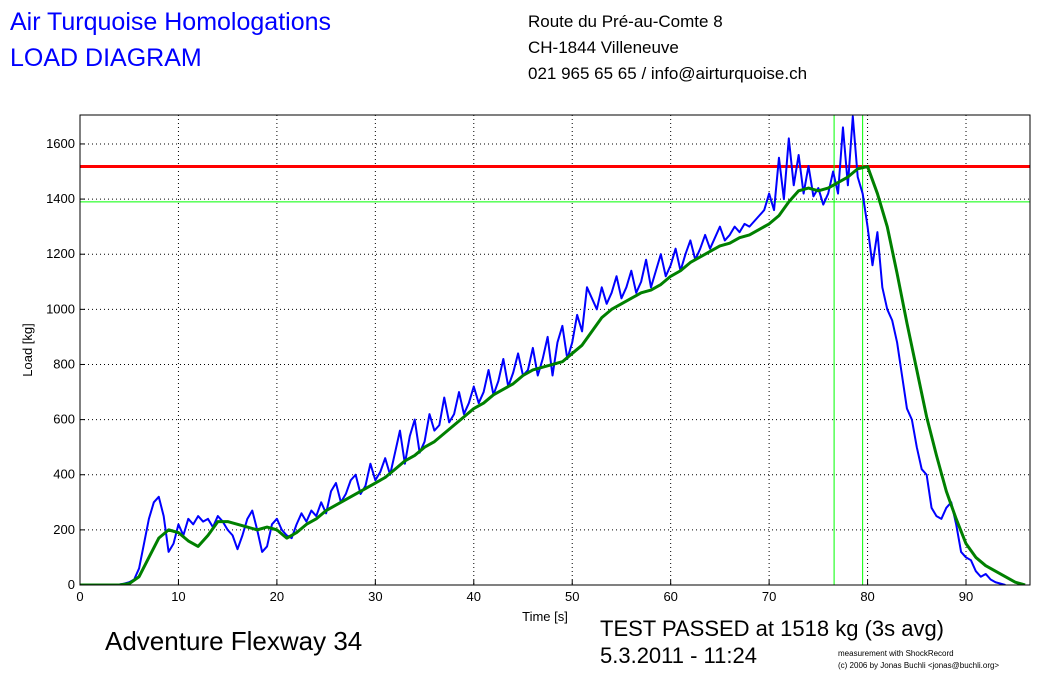 This screenshot has width=1055, height=674. I want to click on x-axis-label: Time [s], so click(545, 616).